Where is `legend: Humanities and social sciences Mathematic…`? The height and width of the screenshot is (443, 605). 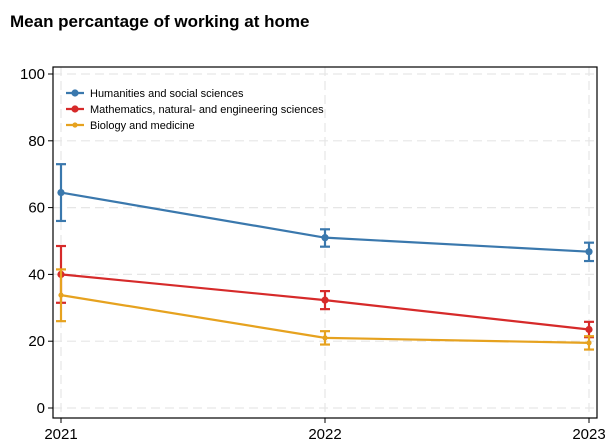
legend: Humanities and social sciences Mathematic… is located at coordinates (195, 110).